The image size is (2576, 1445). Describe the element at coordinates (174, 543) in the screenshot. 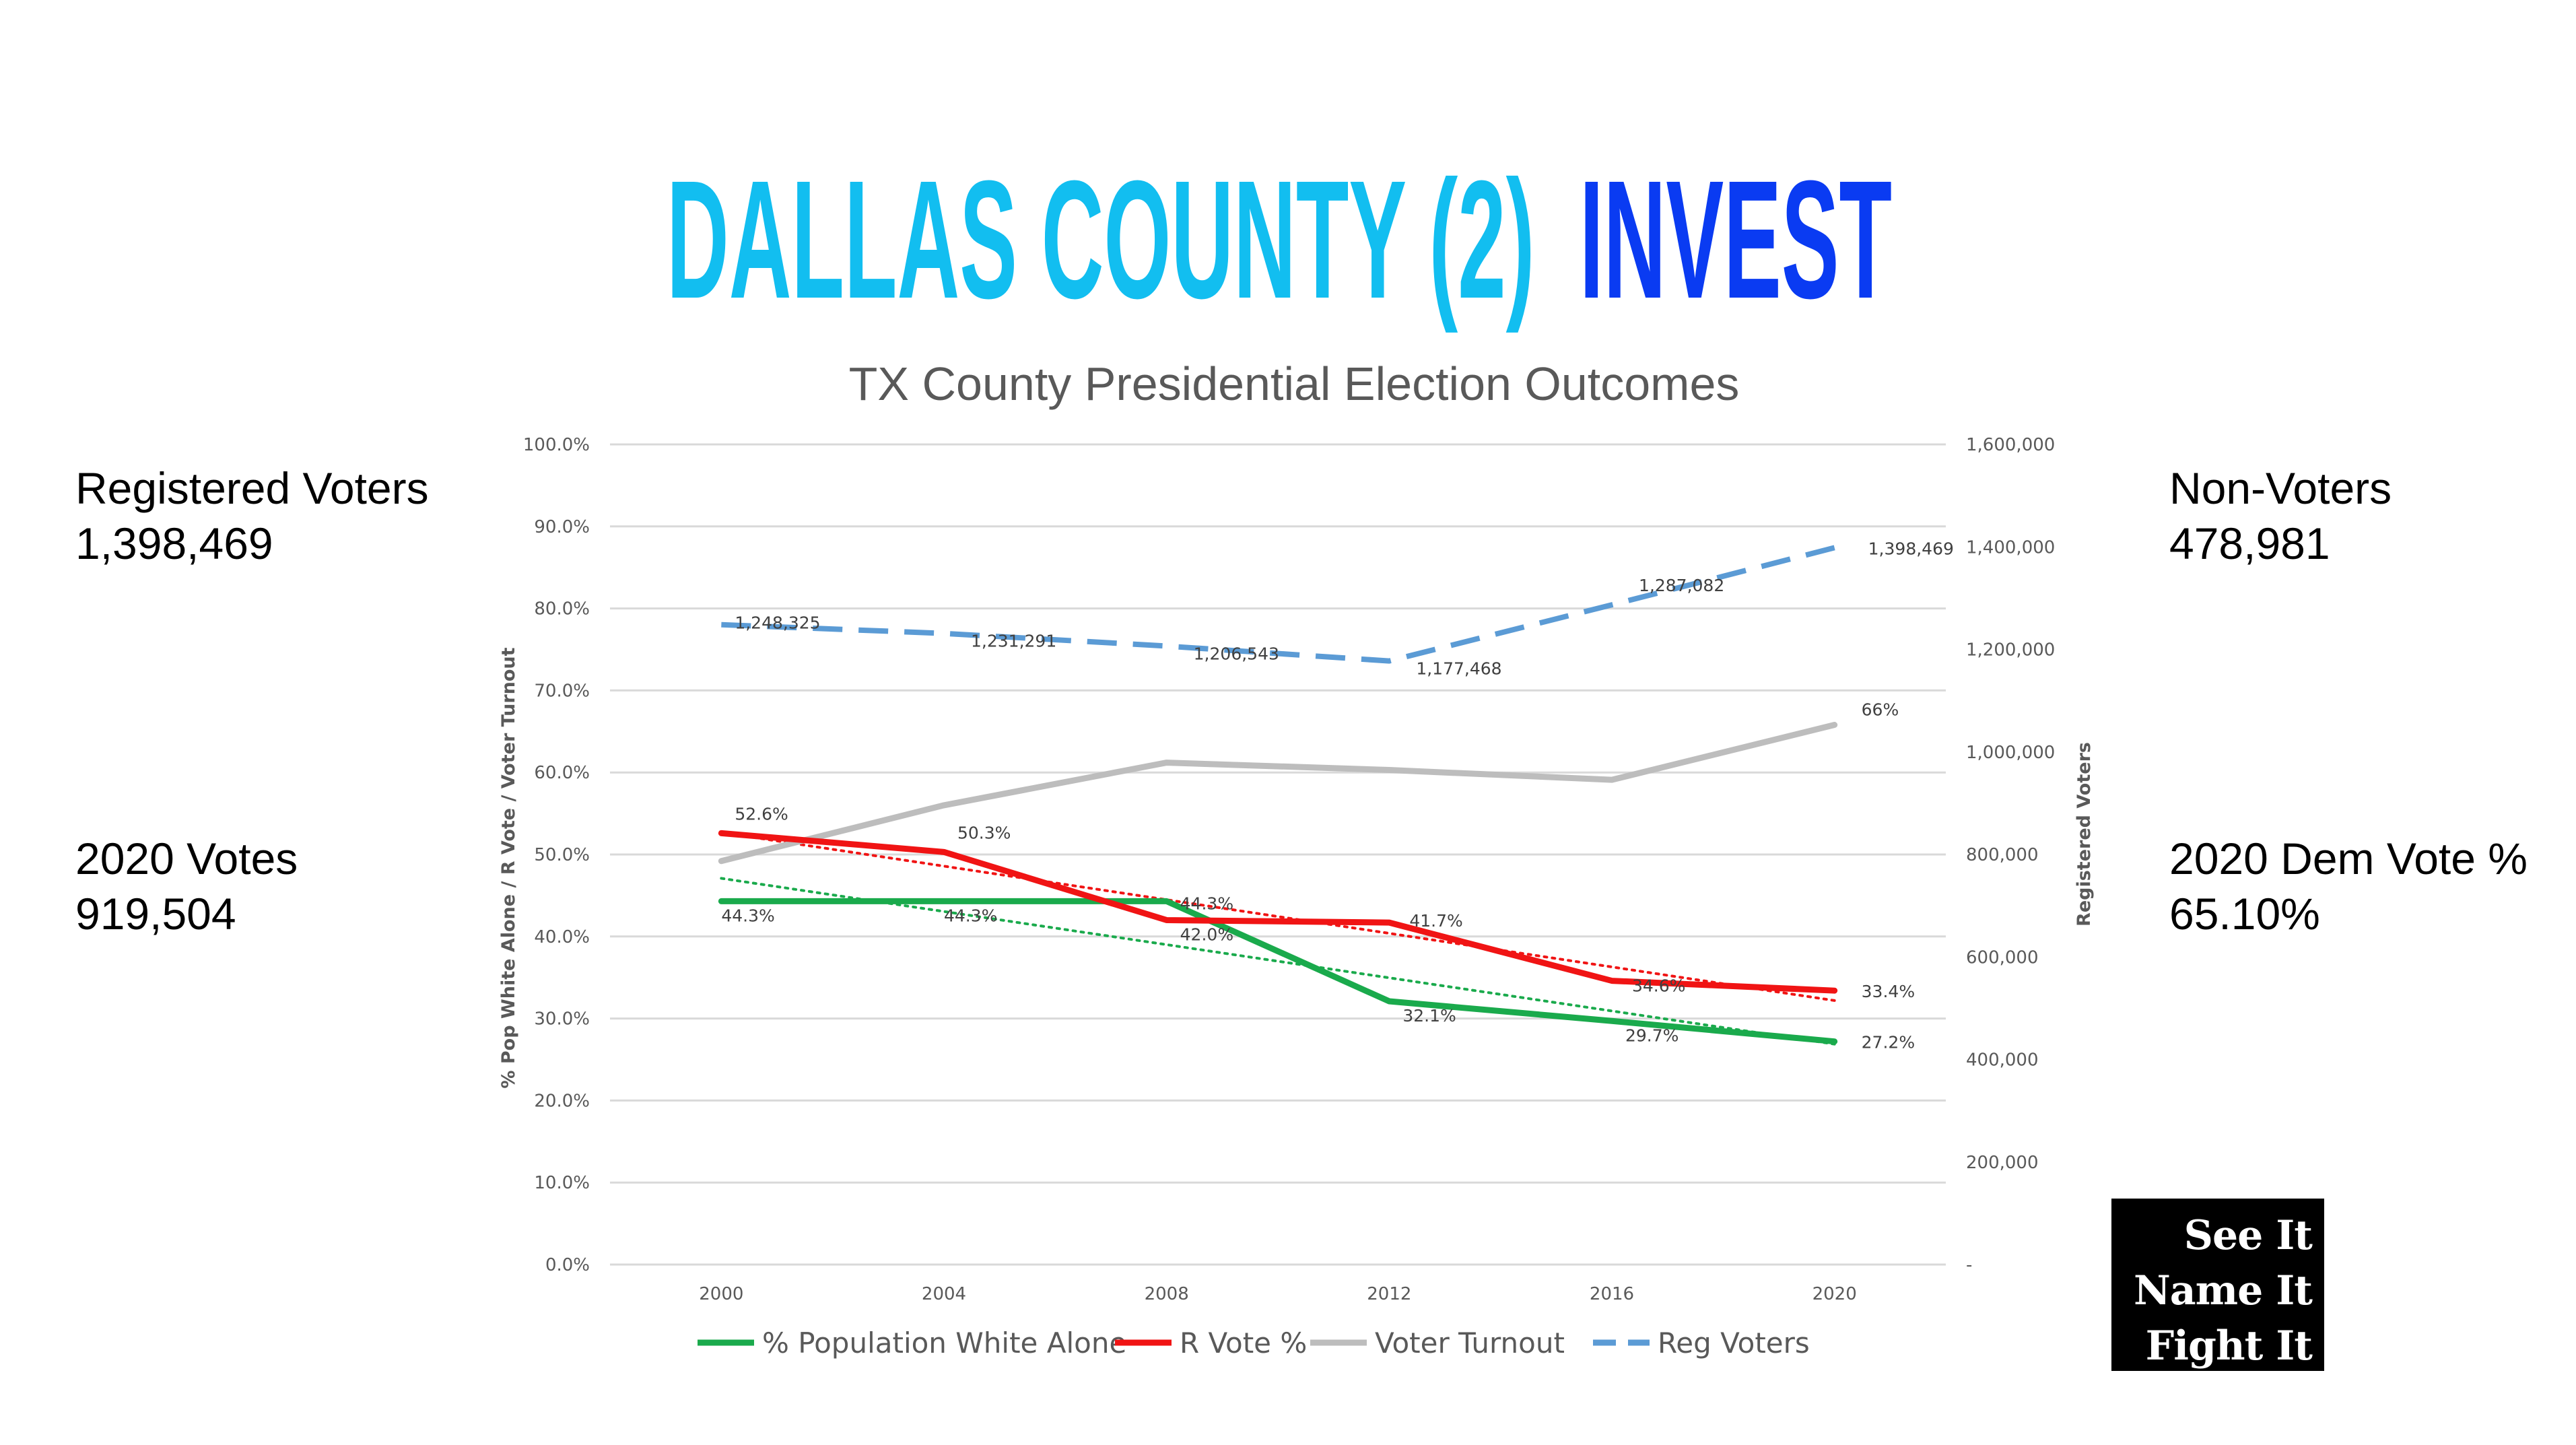

I see `registered-voters-value: 1,398,469` at that location.